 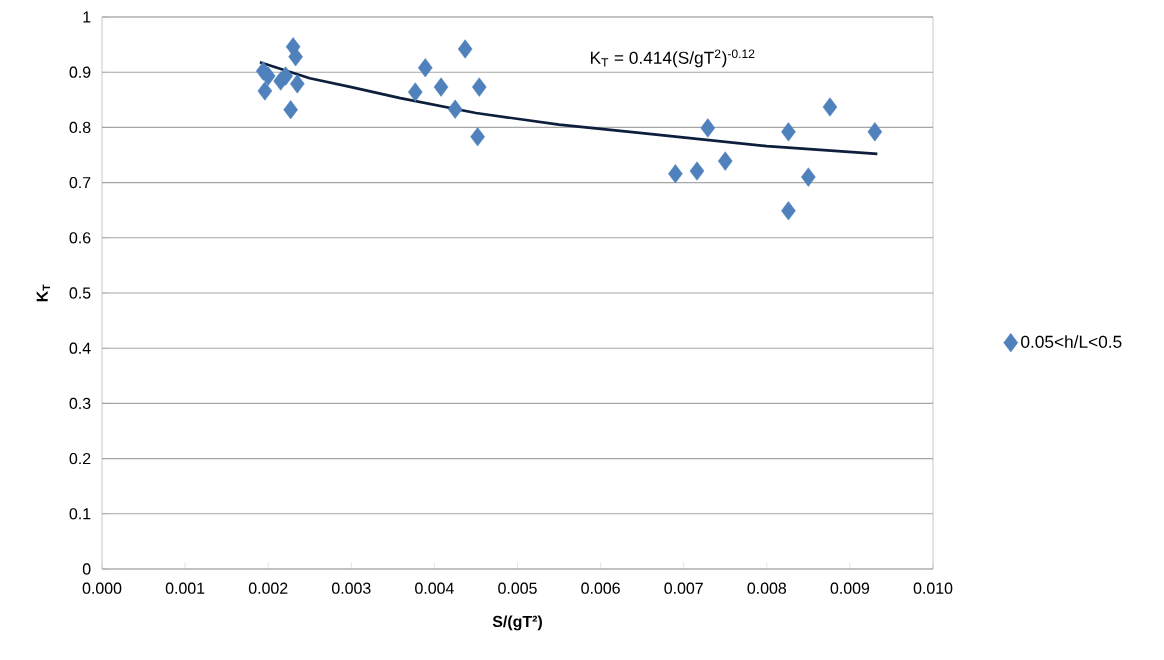 I want to click on y-tick-label: 0, so click(x=86, y=569).